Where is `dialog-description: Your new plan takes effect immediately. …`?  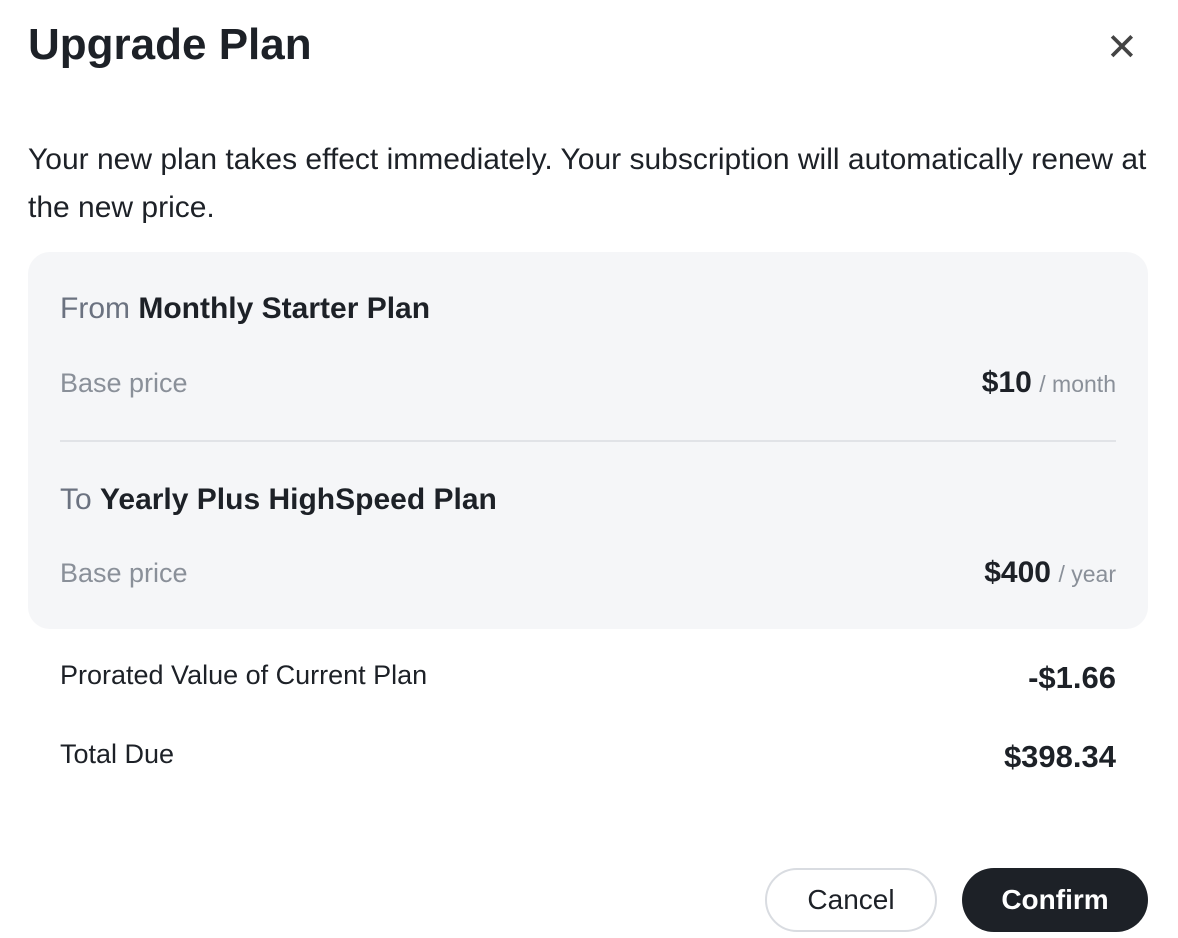
dialog-description: Your new plan takes effect immediately. … is located at coordinates (587, 183).